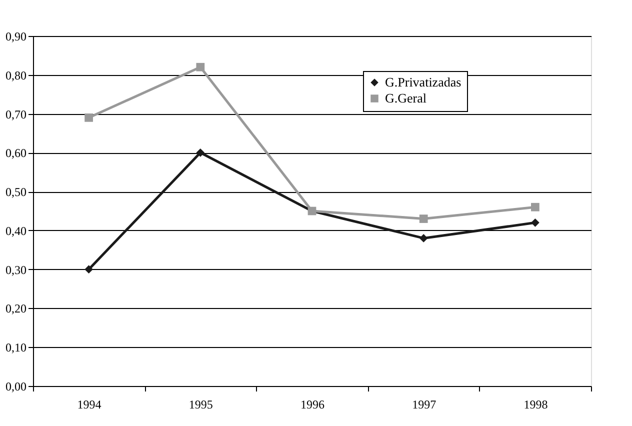 This screenshot has width=632, height=426. What do you see at coordinates (200, 405) in the screenshot?
I see `x-tick-label: 1995` at bounding box center [200, 405].